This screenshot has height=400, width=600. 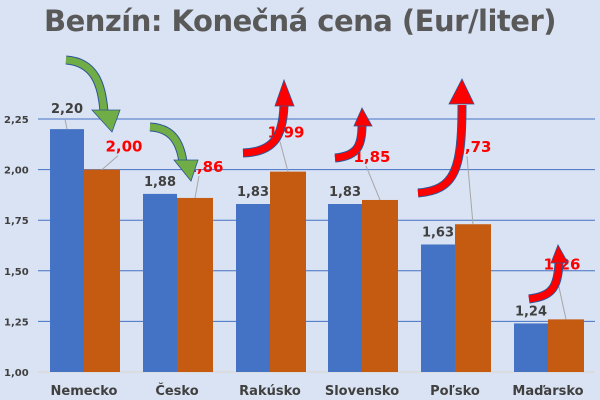 What do you see at coordinates (16, 171) in the screenshot?
I see `y-tick-label: 2,00` at bounding box center [16, 171].